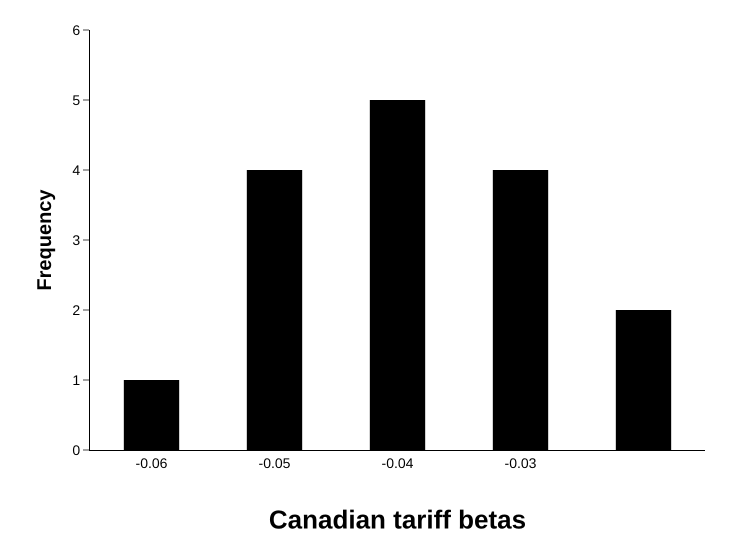 The width and height of the screenshot is (735, 560). What do you see at coordinates (397, 519) in the screenshot?
I see `x-axis-title: Canadian tariff betas` at bounding box center [397, 519].